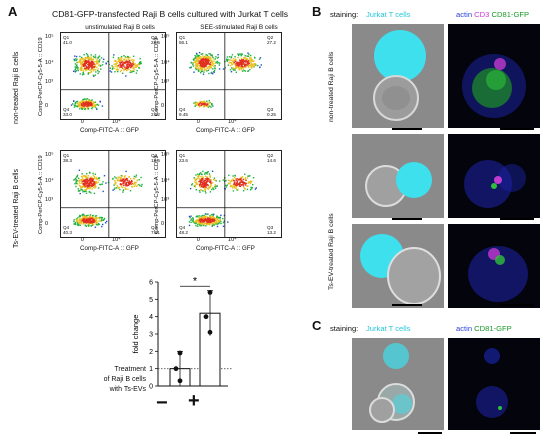 The image size is (550, 440). Describe the element at coordinates (229, 194) in the screenshot. I see `flow-plot-4: Q1 23.6 Q2 14.6 Q4 48.2 Q3 13.2` at that location.